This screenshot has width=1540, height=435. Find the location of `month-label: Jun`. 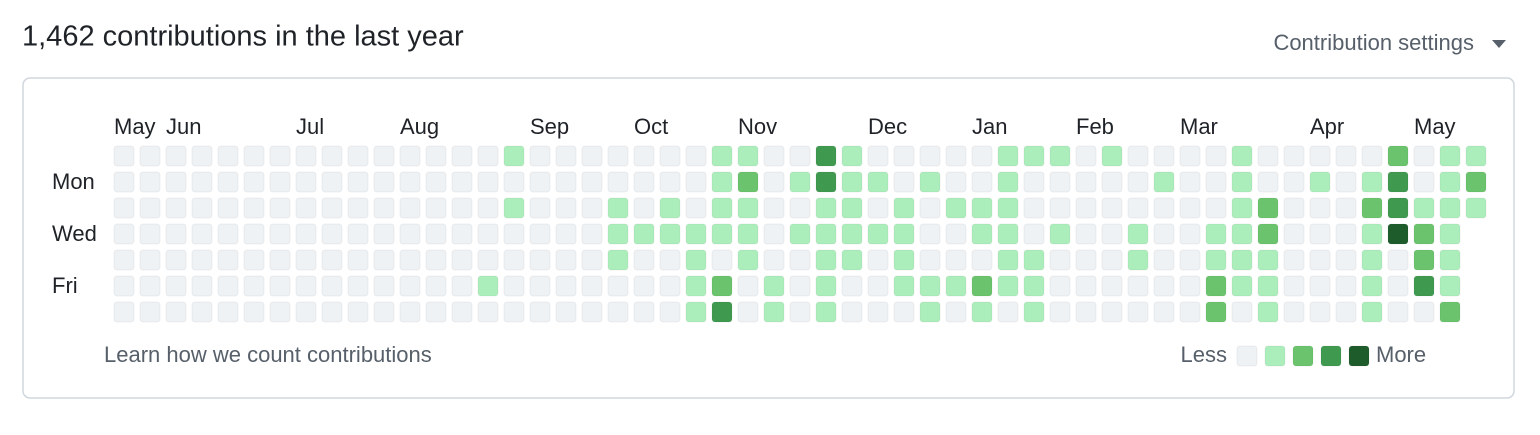

month-label: Jun is located at coordinates (183, 126).